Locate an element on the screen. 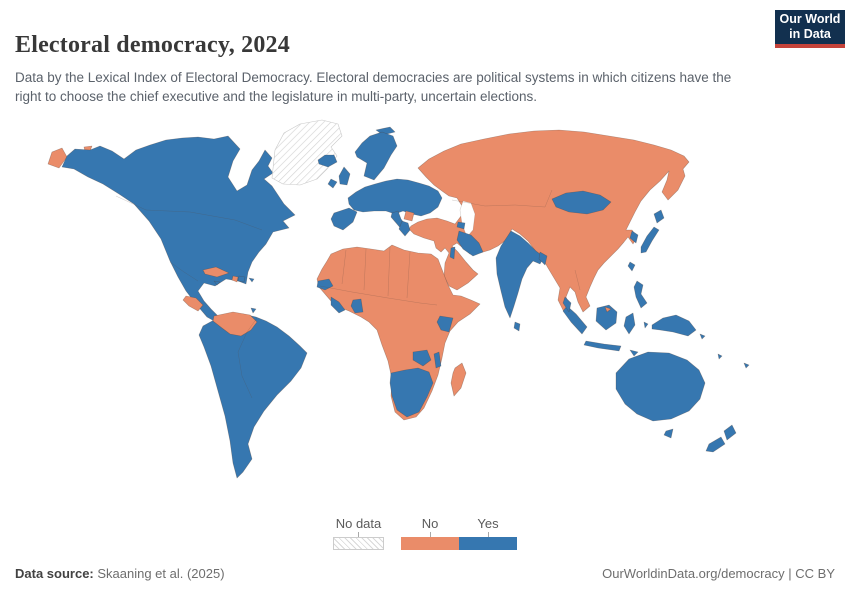 The width and height of the screenshot is (850, 600). country-liberia is located at coordinates (338, 305).